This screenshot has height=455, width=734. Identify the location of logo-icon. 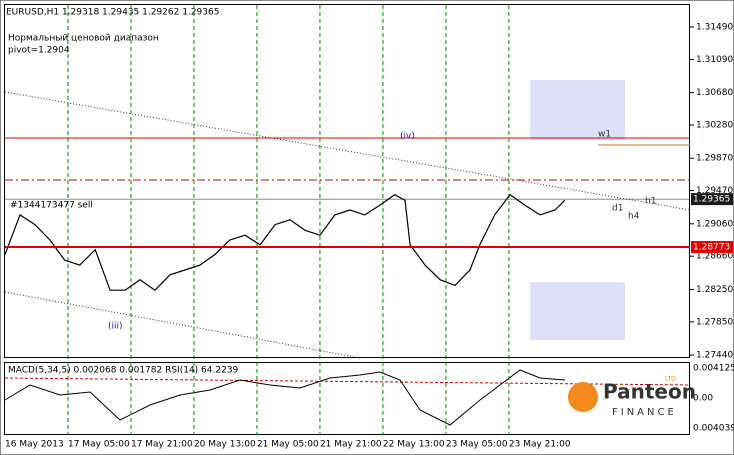
(583, 397).